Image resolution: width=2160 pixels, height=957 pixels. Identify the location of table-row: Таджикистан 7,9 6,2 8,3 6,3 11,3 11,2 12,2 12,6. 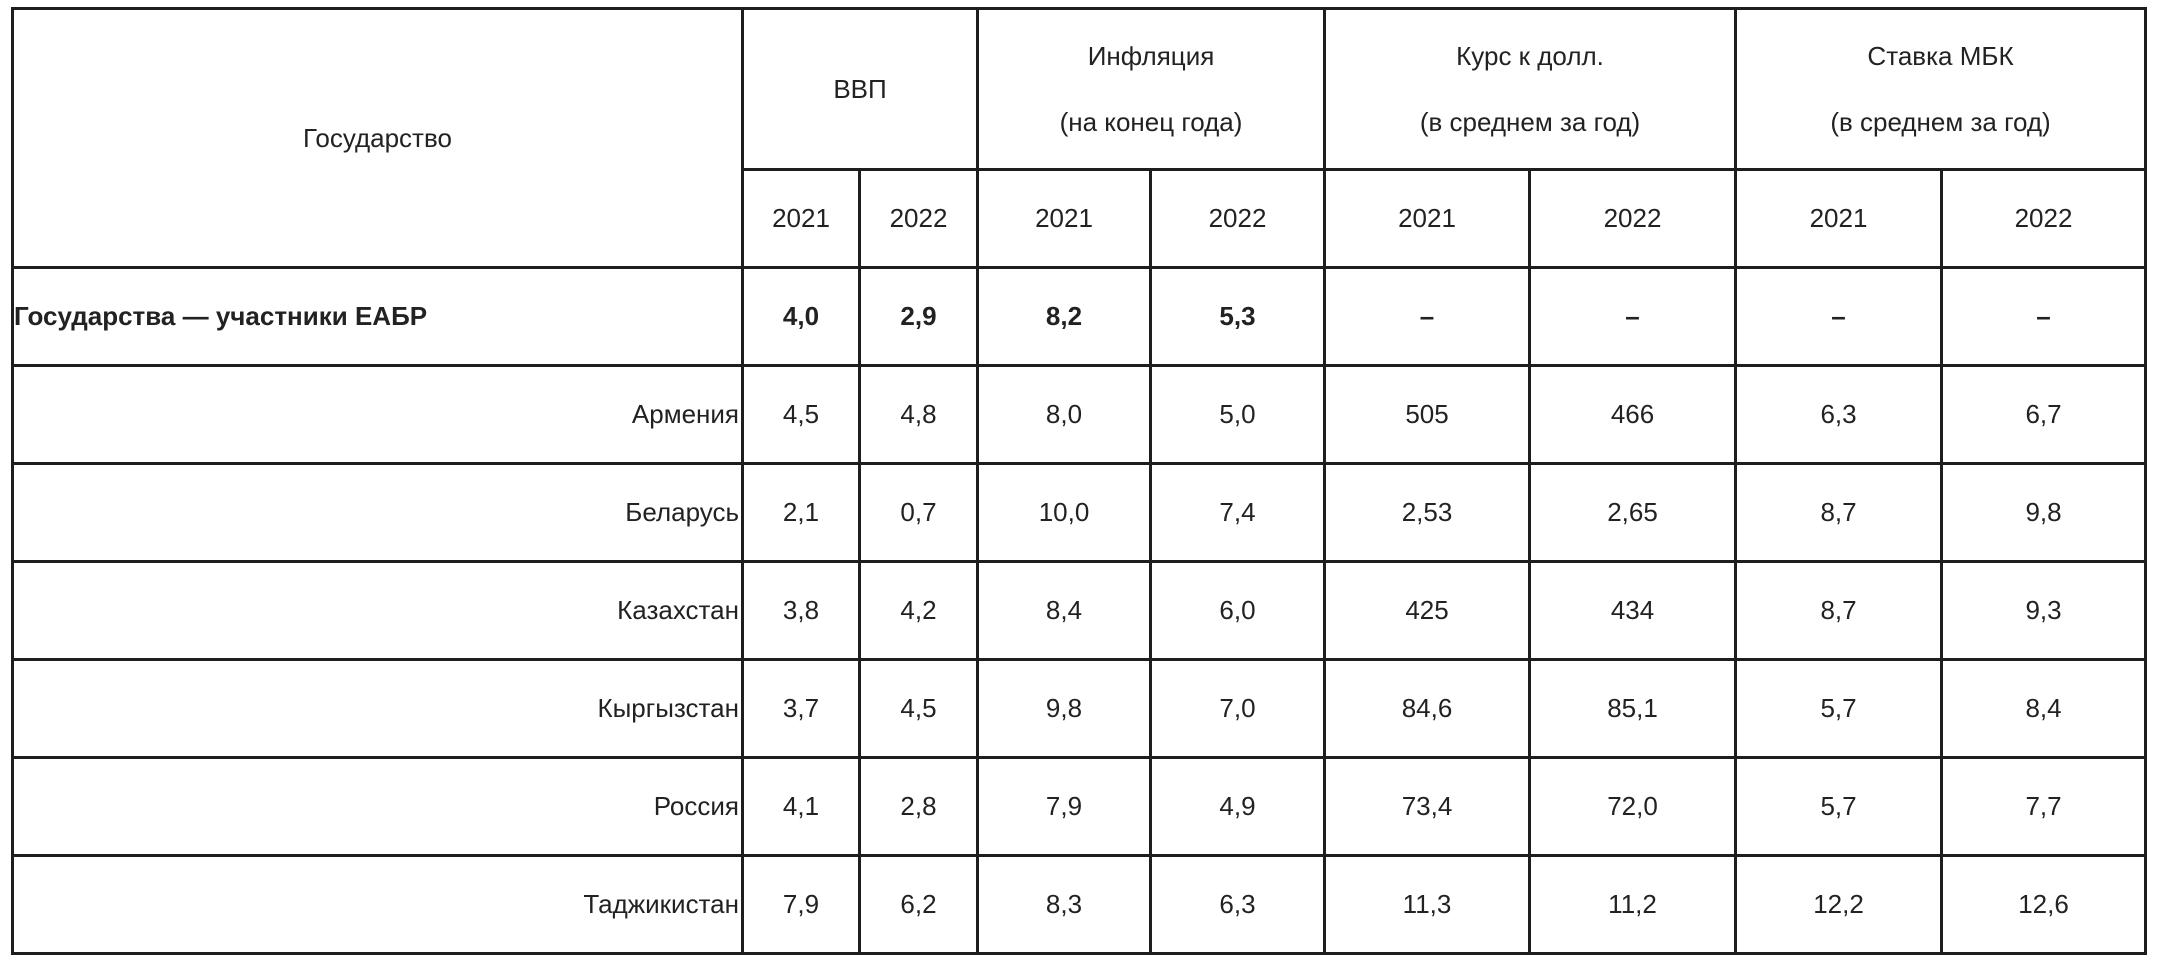
(1079, 904).